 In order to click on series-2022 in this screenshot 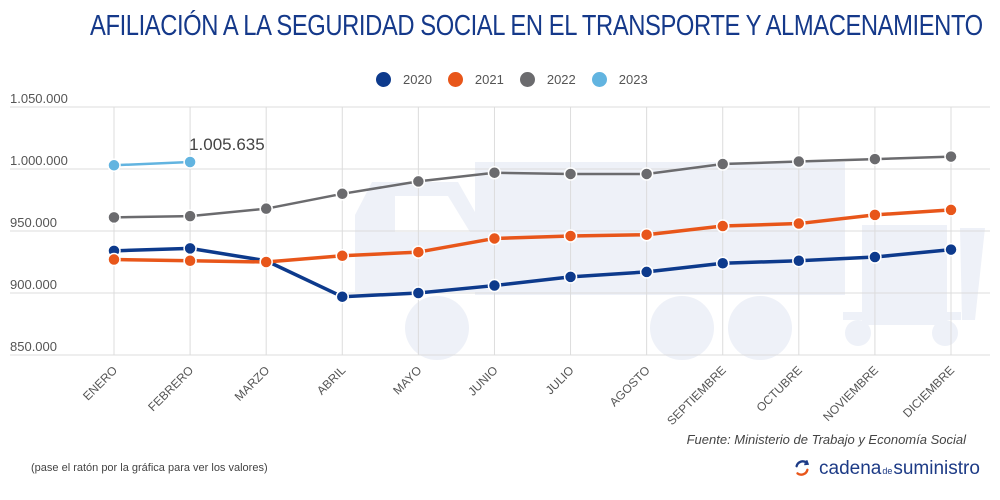, I will do `click(532, 187)`.